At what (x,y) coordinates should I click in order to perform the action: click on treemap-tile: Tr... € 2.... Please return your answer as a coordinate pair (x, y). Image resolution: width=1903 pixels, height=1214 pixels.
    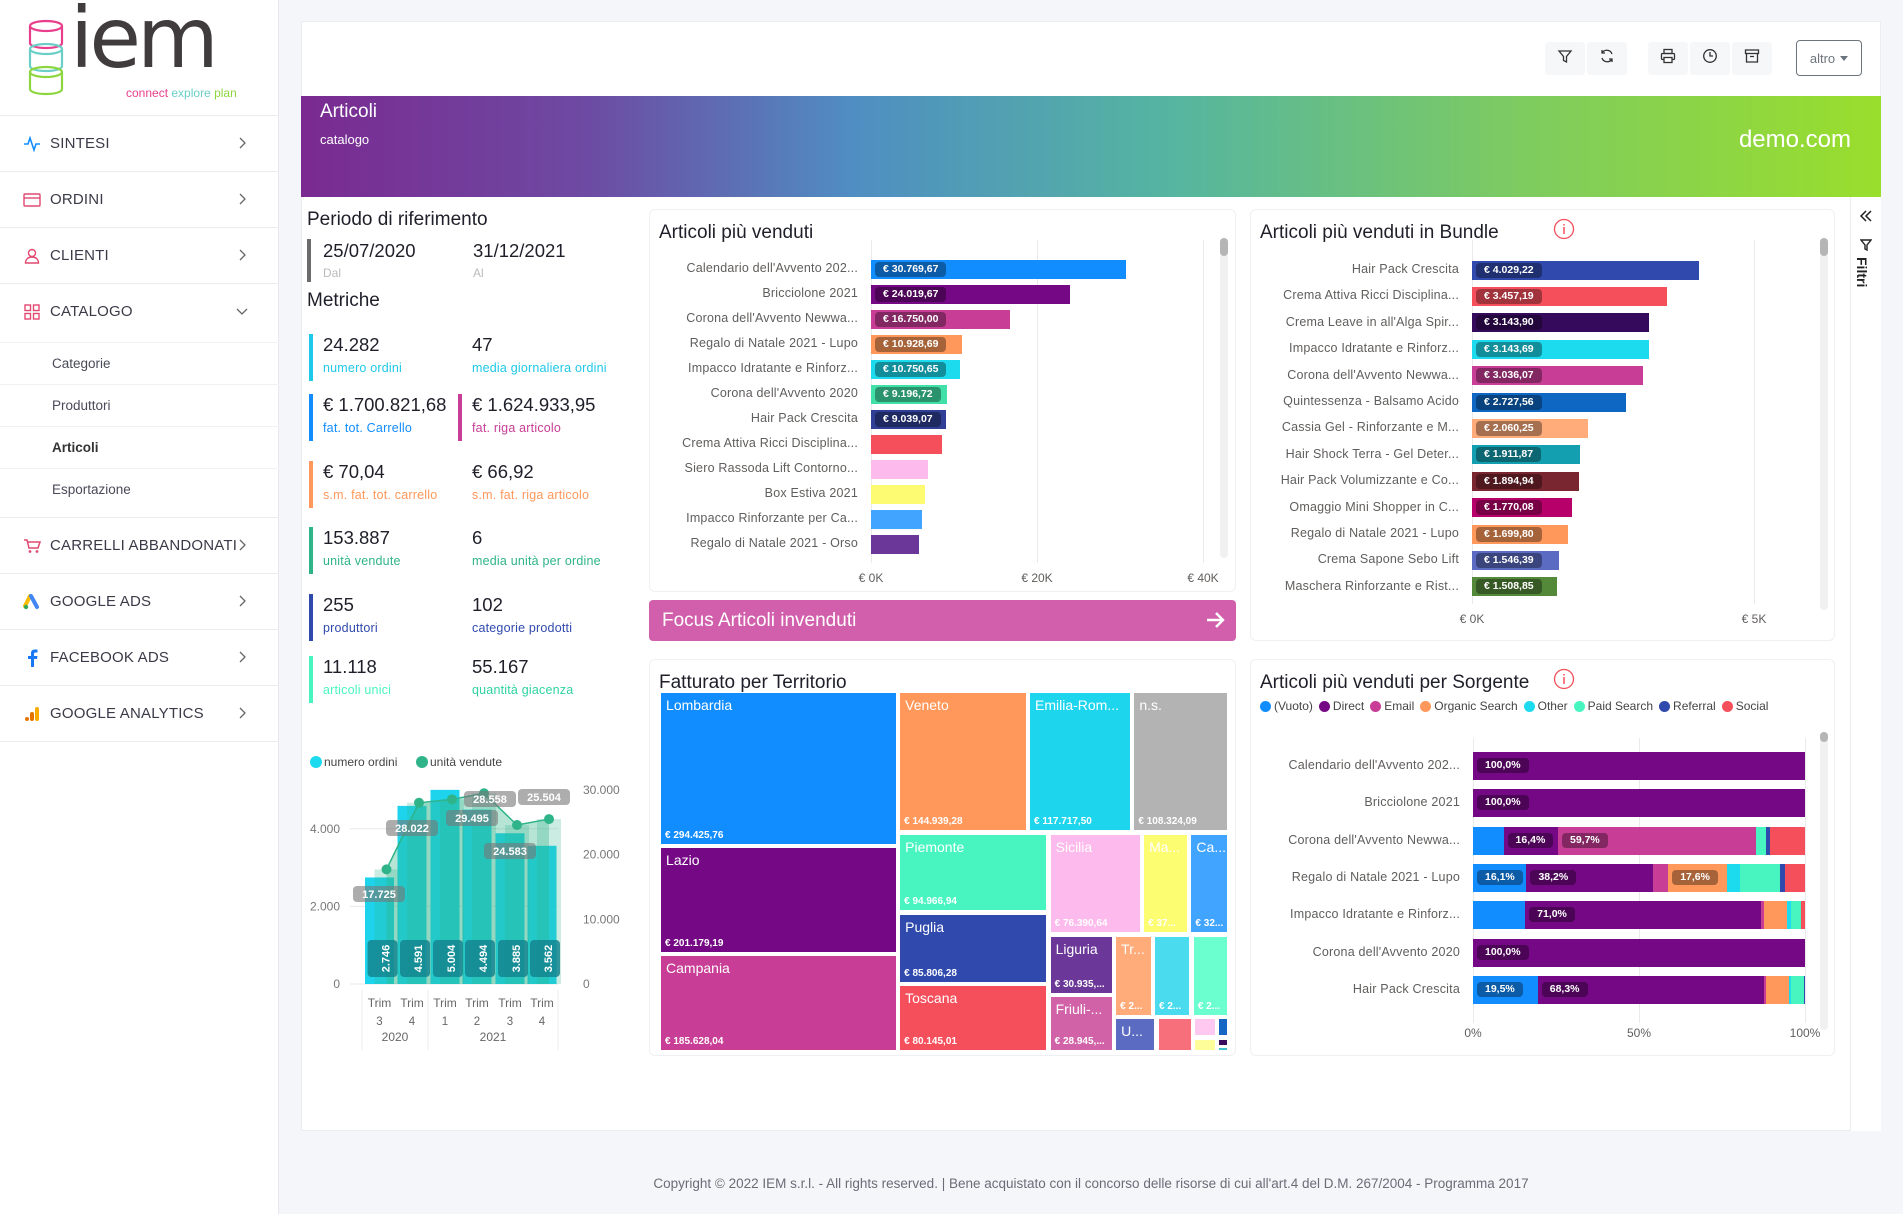
    Looking at the image, I should click on (1133, 975).